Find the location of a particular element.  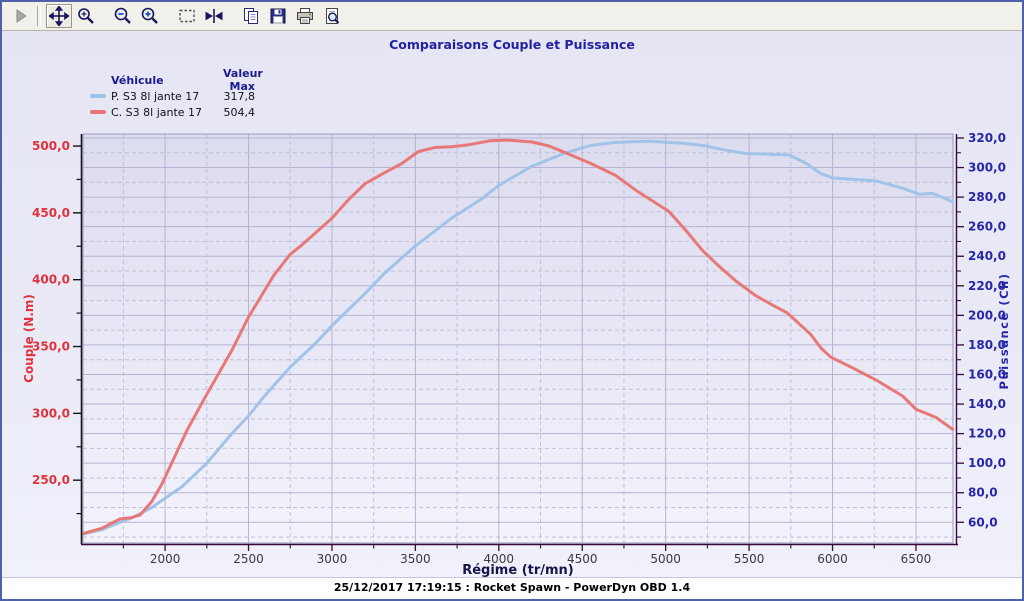

svg-text: 500,0 is located at coordinates (51, 146).